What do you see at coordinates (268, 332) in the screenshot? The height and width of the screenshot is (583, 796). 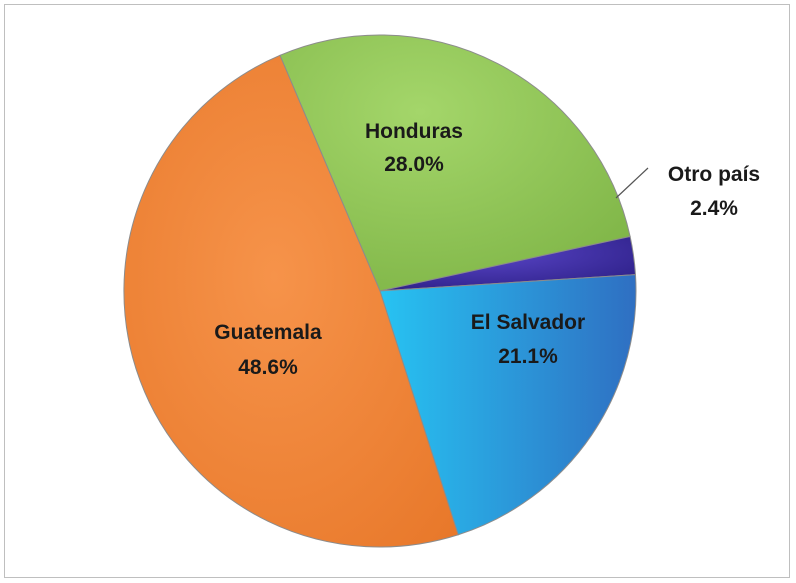 I see `label-guatemala-name: Guatemala` at bounding box center [268, 332].